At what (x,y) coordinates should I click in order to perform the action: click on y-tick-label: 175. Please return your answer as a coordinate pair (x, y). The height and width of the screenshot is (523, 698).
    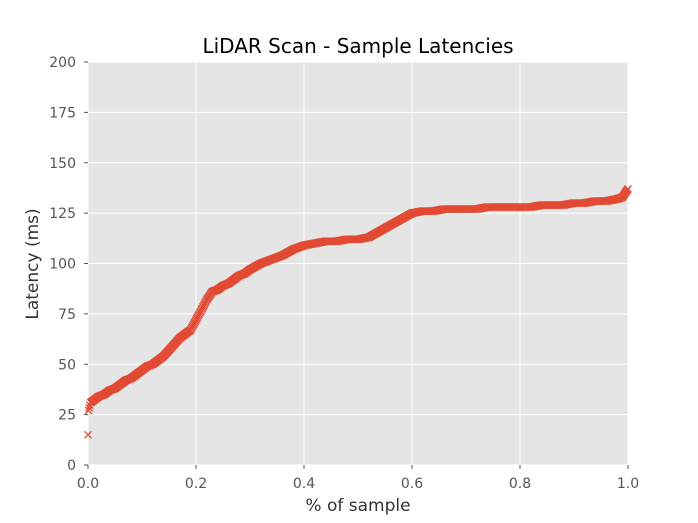
    Looking at the image, I should click on (62, 113).